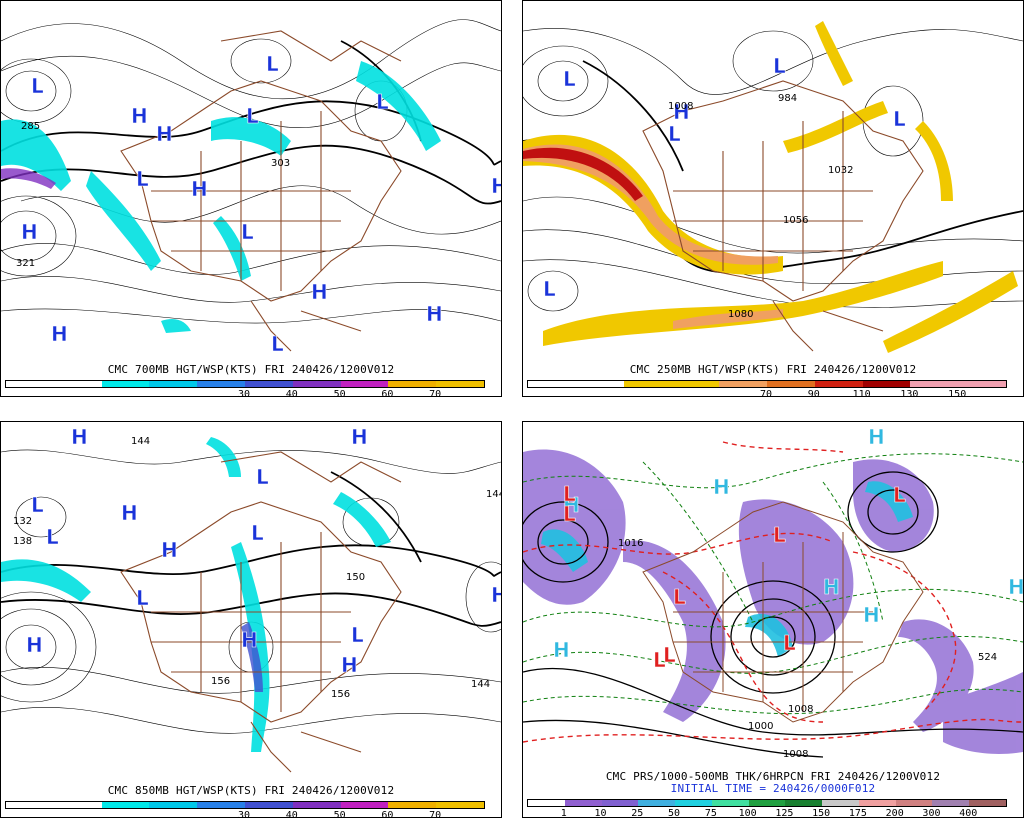  What do you see at coordinates (760, 726) in the screenshot?
I see `contour-label: 1000` at bounding box center [760, 726].